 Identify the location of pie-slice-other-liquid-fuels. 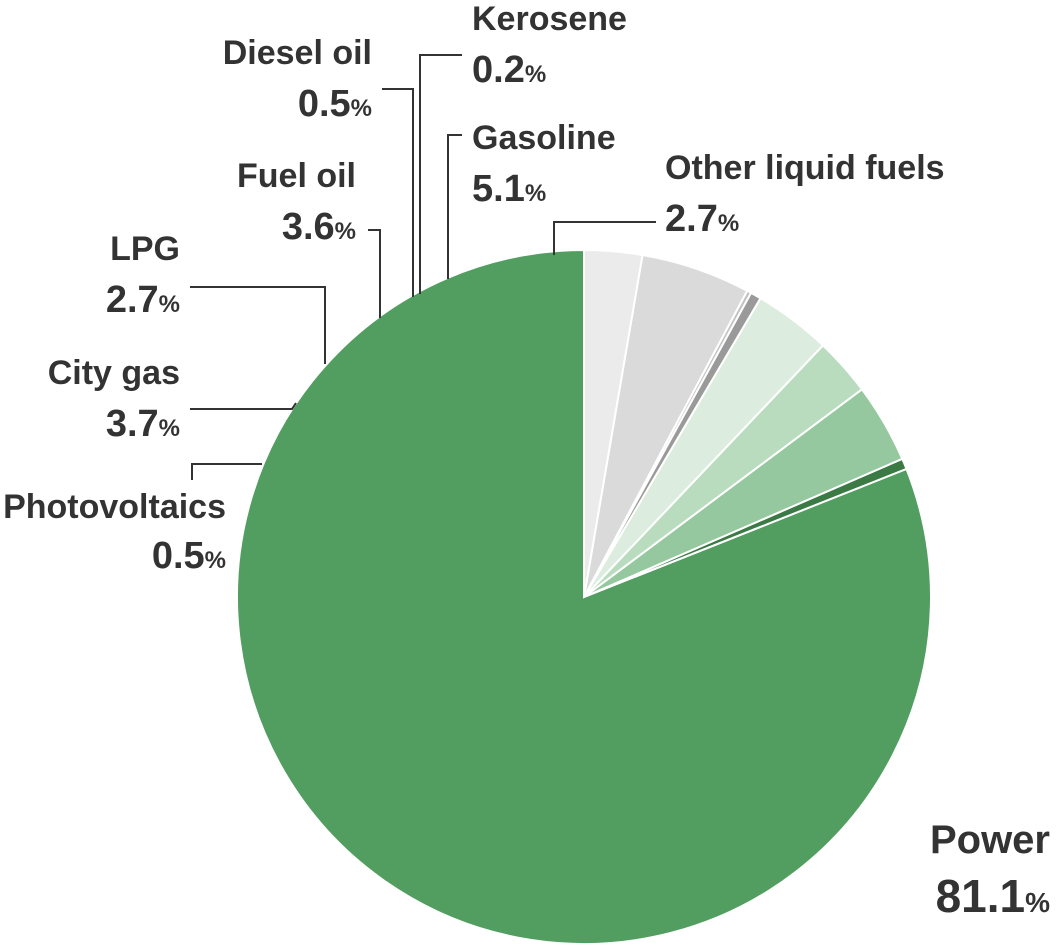
(613, 423).